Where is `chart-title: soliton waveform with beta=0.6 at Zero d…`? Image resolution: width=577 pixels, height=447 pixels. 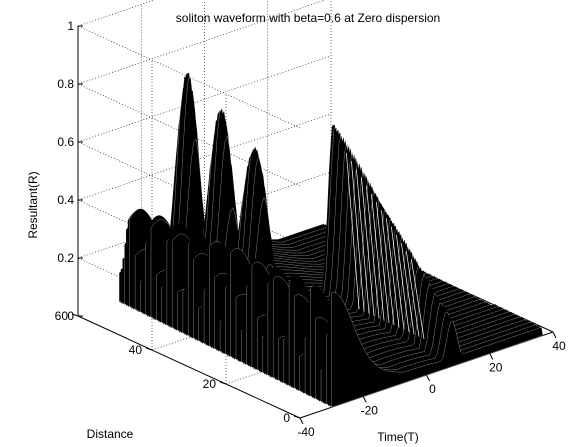
chart-title: soliton waveform with beta=0.6 at Zero d… is located at coordinates (308, 18).